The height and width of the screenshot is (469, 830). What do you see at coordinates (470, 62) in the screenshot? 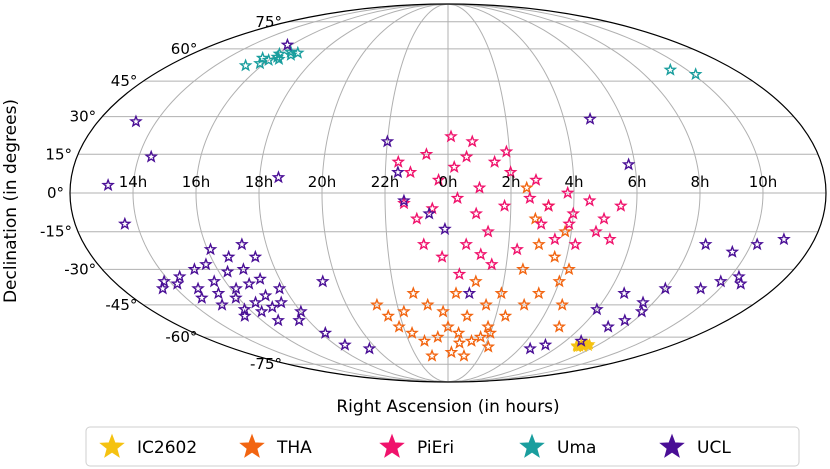
I see `series-uma` at bounding box center [470, 62].